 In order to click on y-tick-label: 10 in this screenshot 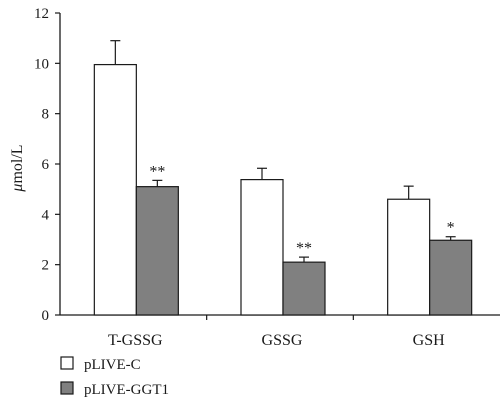, I will do `click(41, 64)`.